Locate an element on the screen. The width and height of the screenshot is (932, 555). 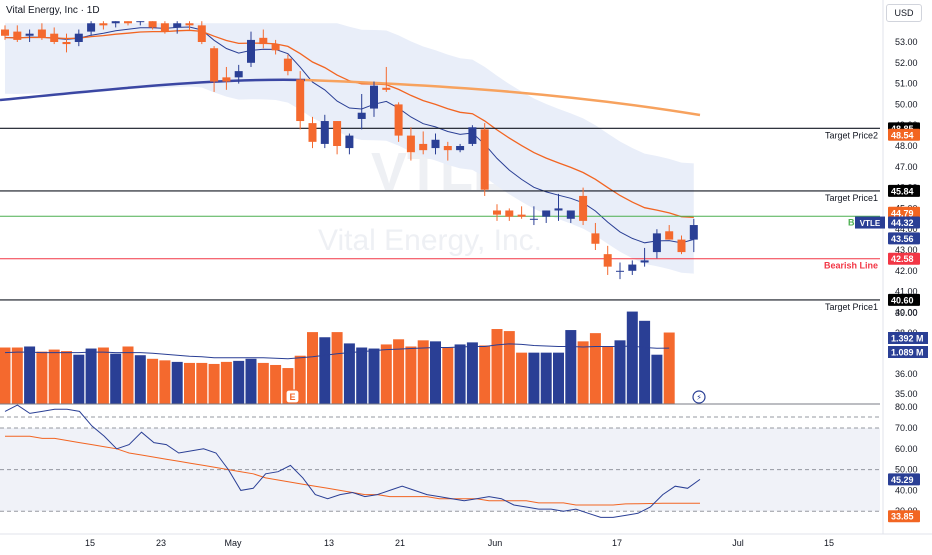
time-tick-label: 23 is located at coordinates (161, 543).